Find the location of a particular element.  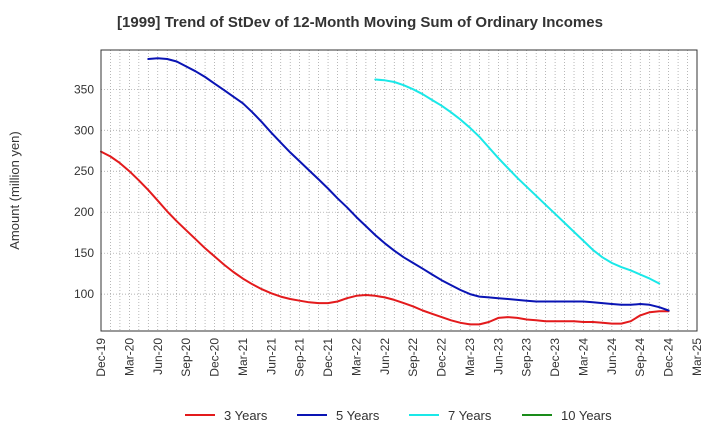

y-tick-label: 350 is located at coordinates (84, 89).